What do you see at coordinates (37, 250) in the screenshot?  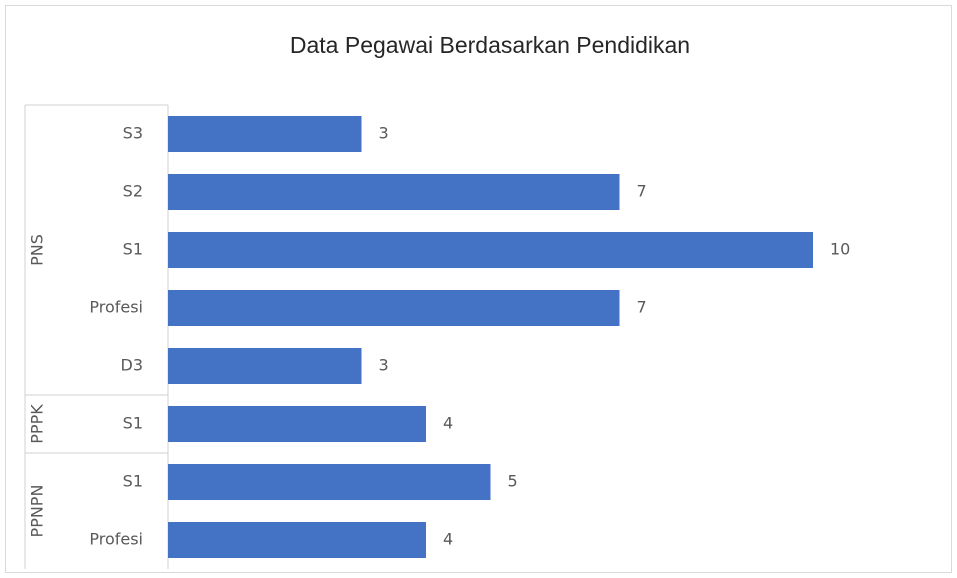 I see `group-label: PNS` at bounding box center [37, 250].